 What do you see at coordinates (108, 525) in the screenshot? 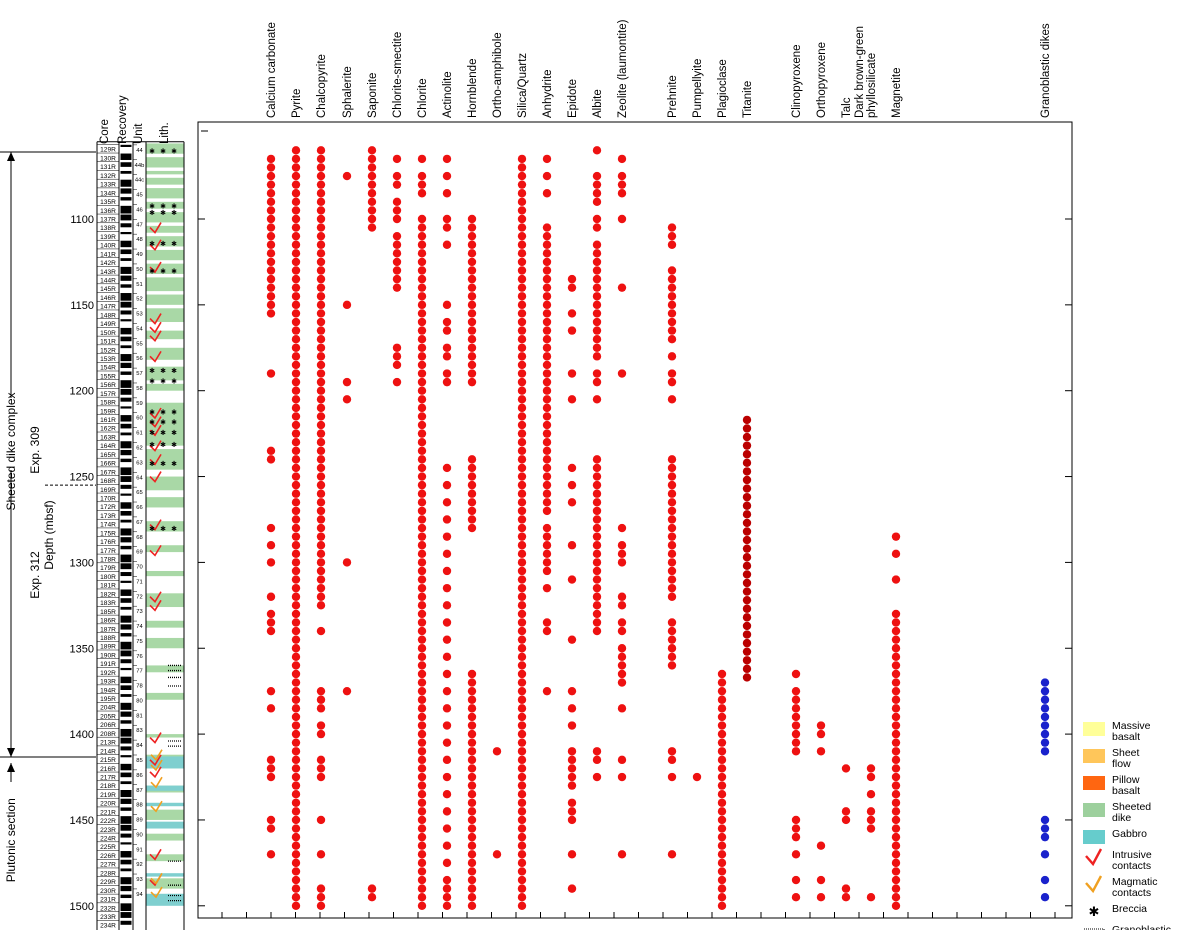
I see `core-label: 174R` at bounding box center [108, 525].